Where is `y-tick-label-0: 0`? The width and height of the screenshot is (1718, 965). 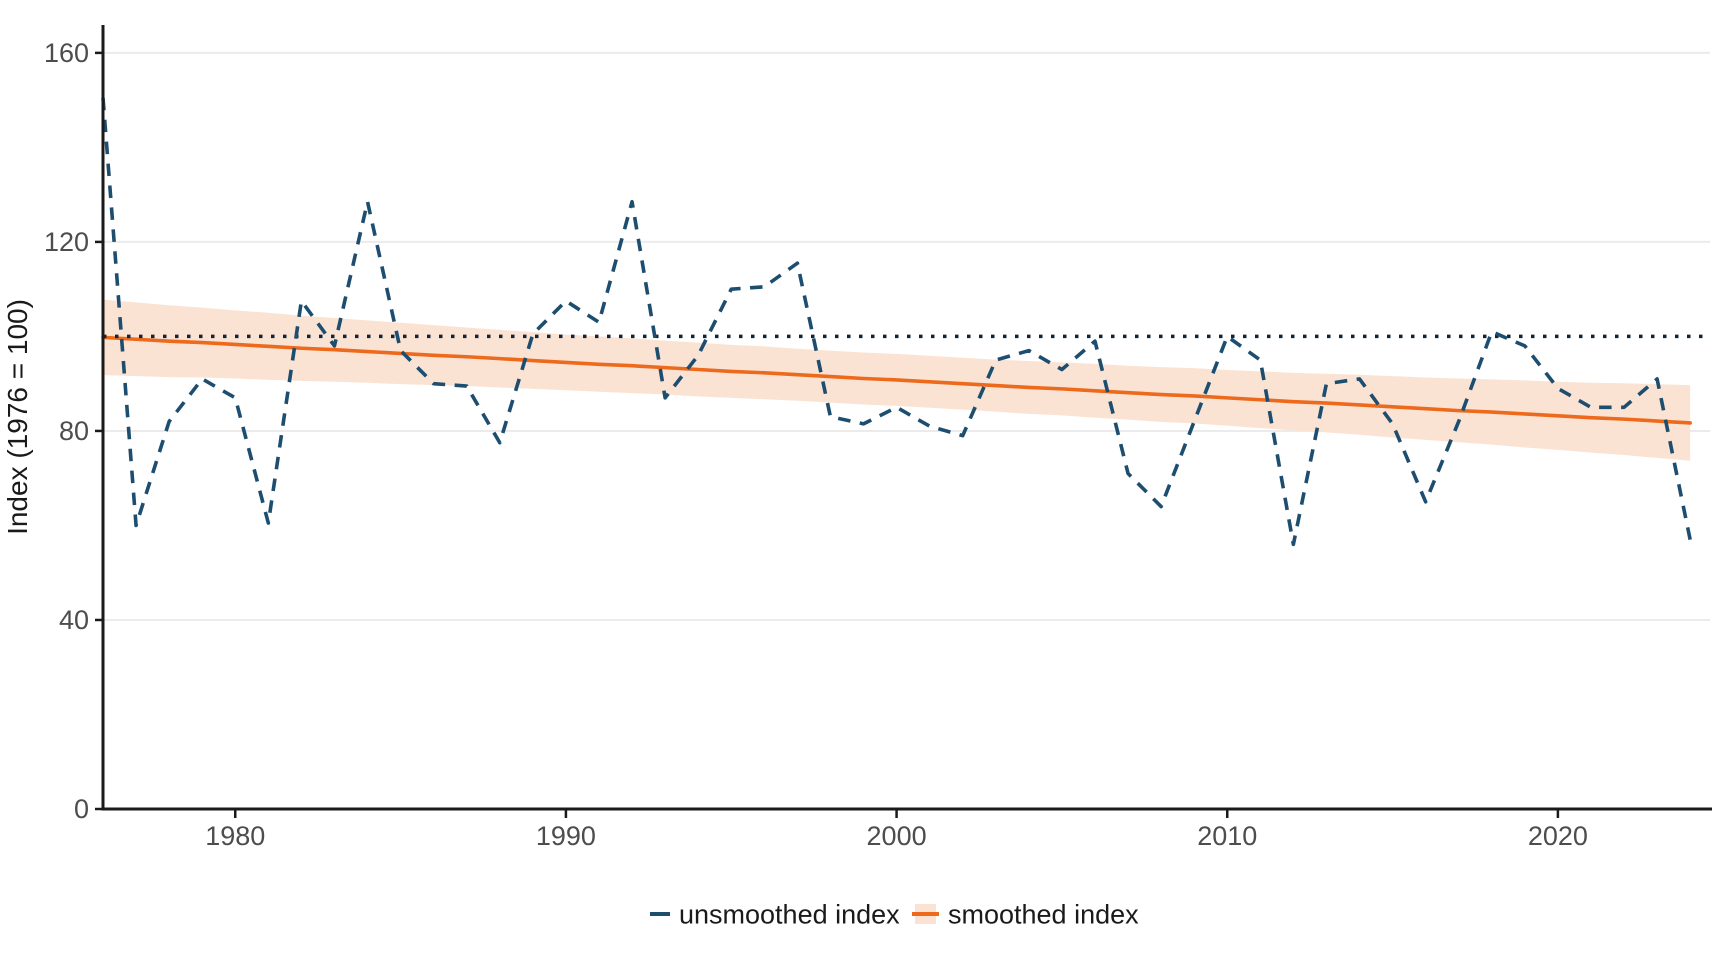
y-tick-label-0: 0 is located at coordinates (81, 809).